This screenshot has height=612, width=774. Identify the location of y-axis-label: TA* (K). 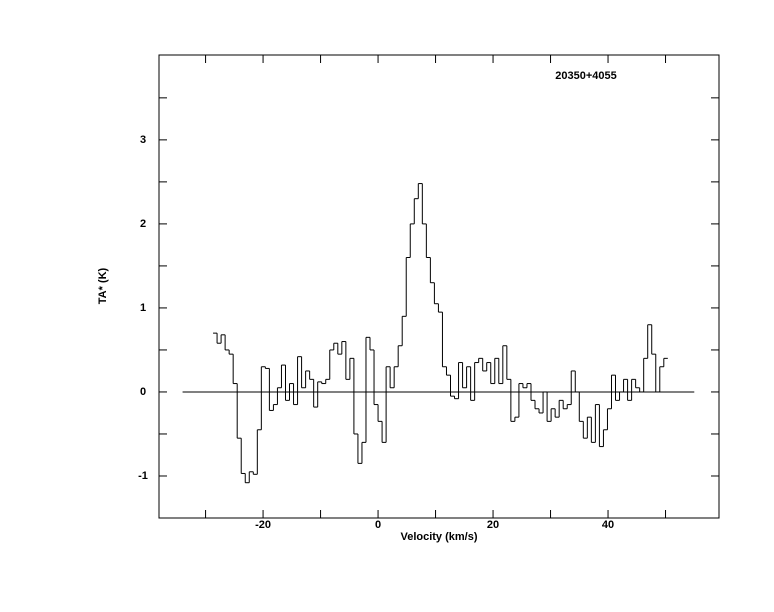
(103, 285).